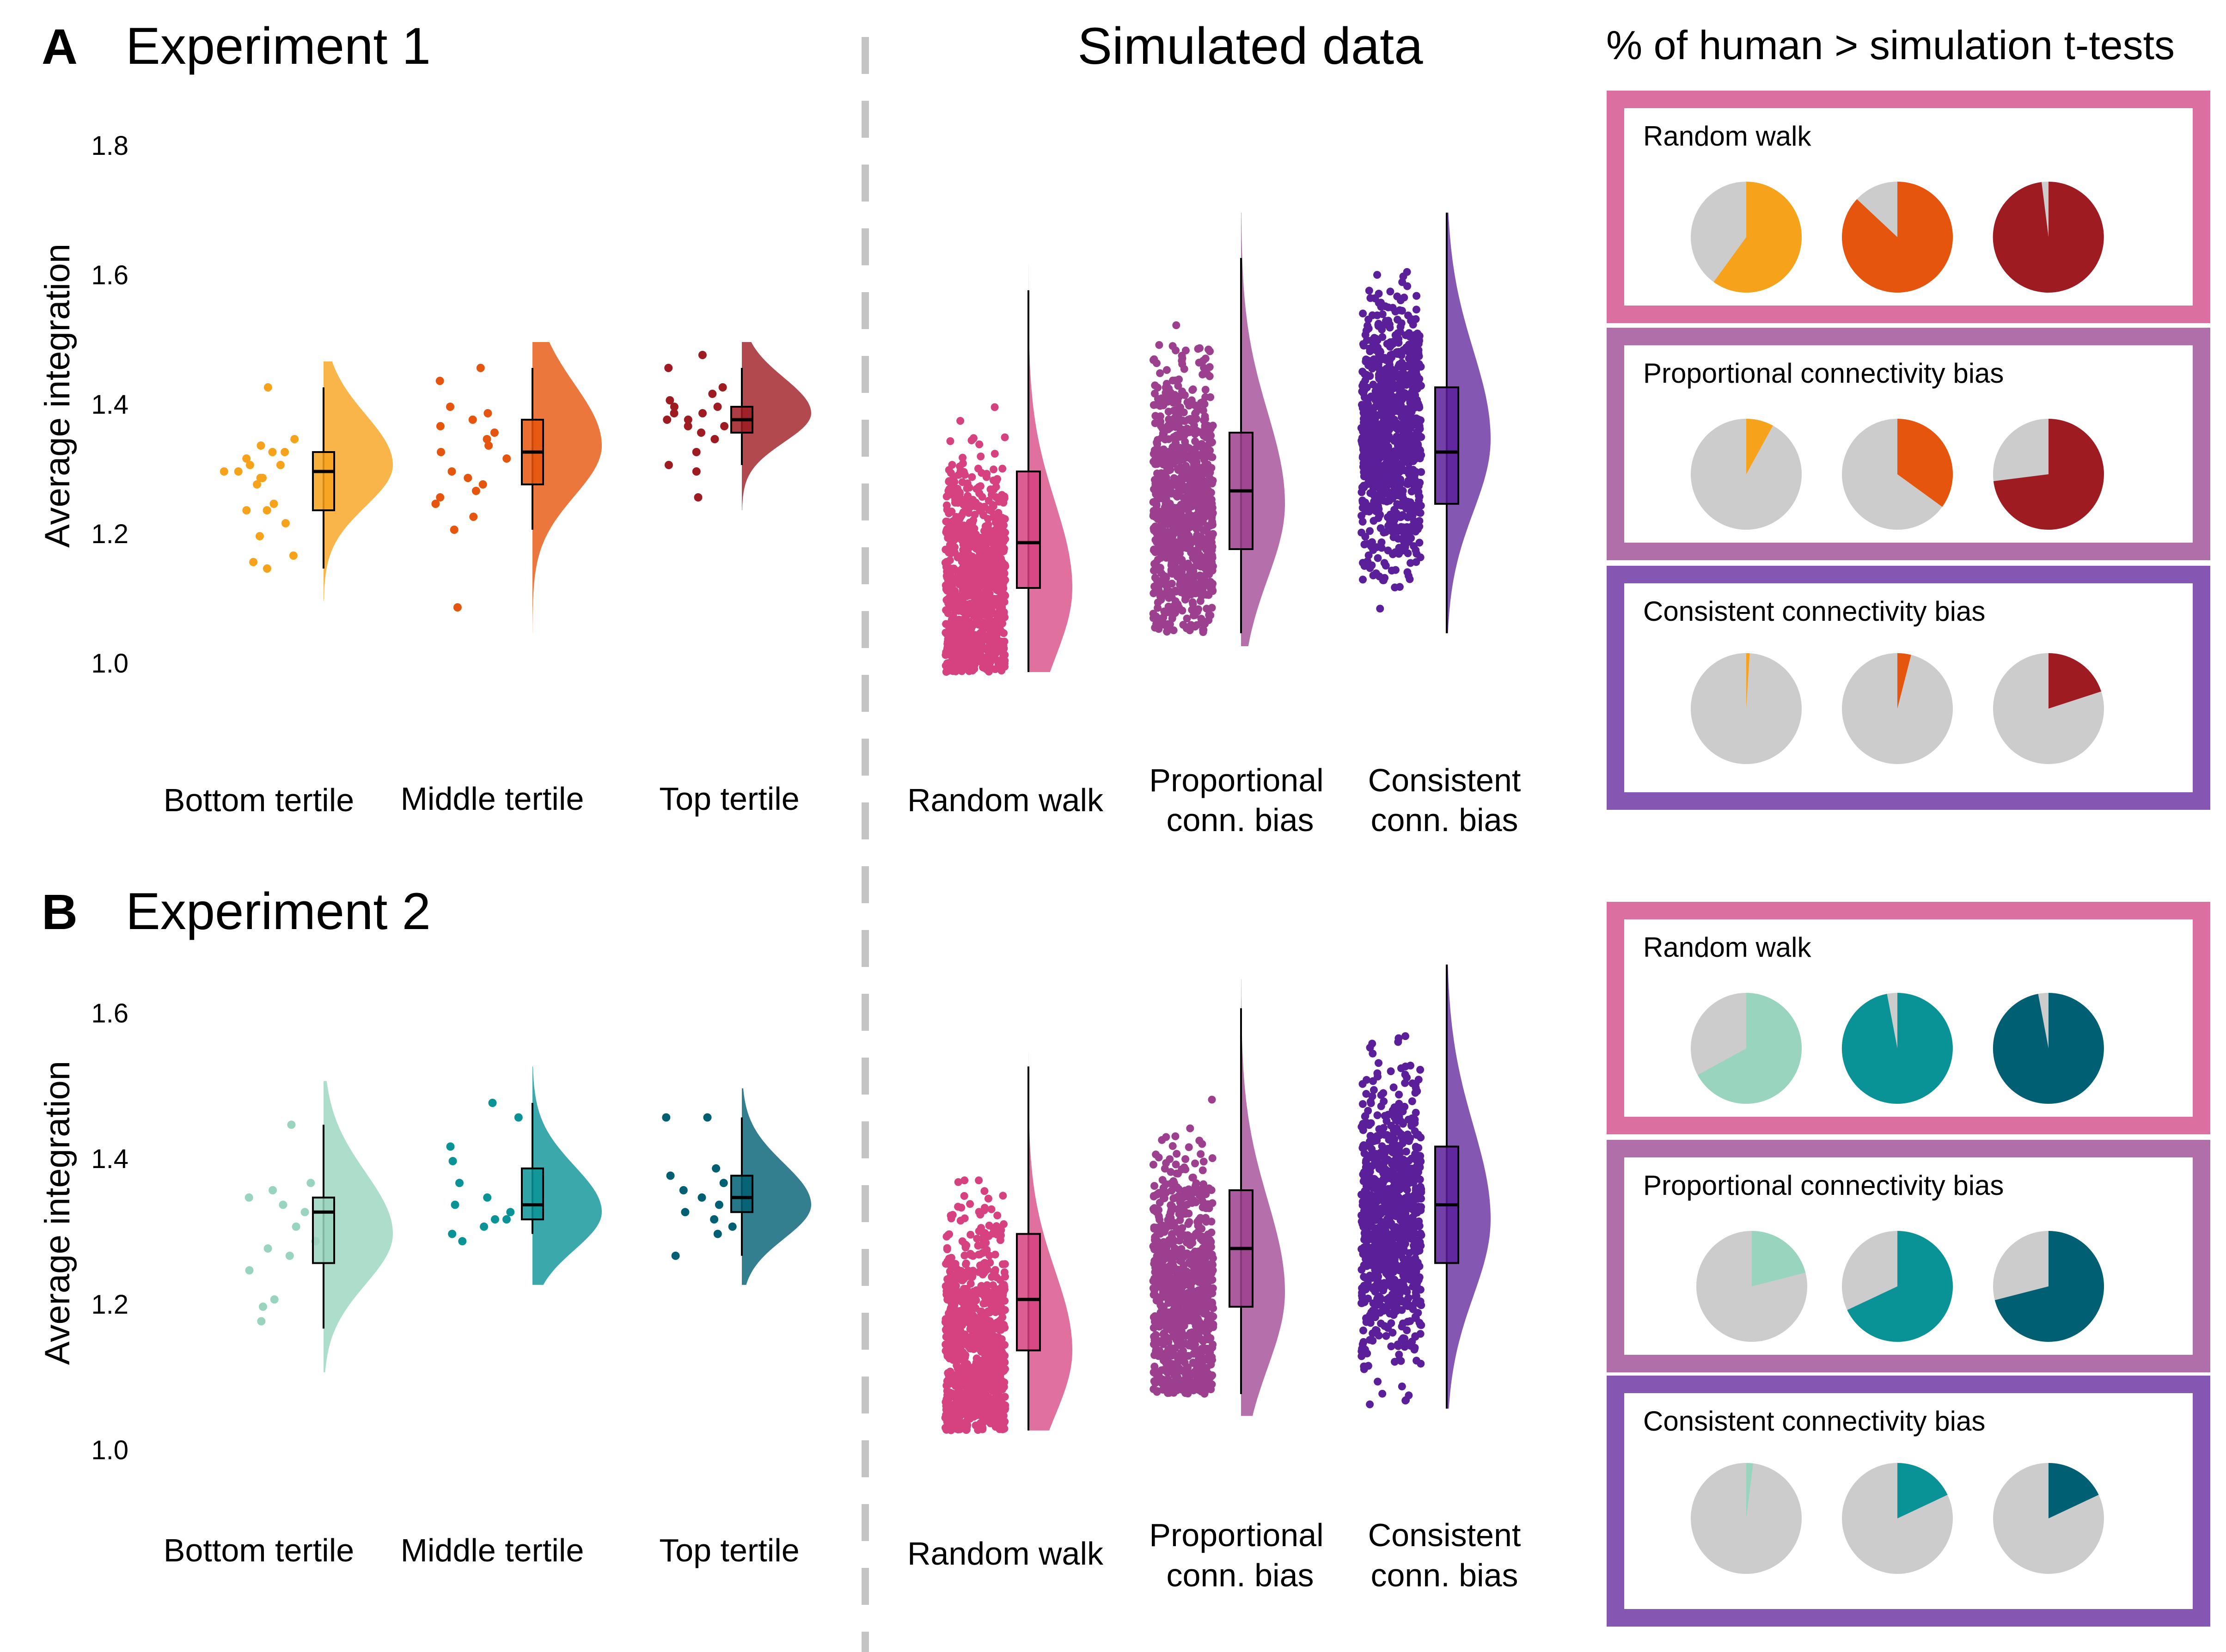 The height and width of the screenshot is (1652, 2226). I want to click on panel-a-title: Experiment 1, so click(278, 46).